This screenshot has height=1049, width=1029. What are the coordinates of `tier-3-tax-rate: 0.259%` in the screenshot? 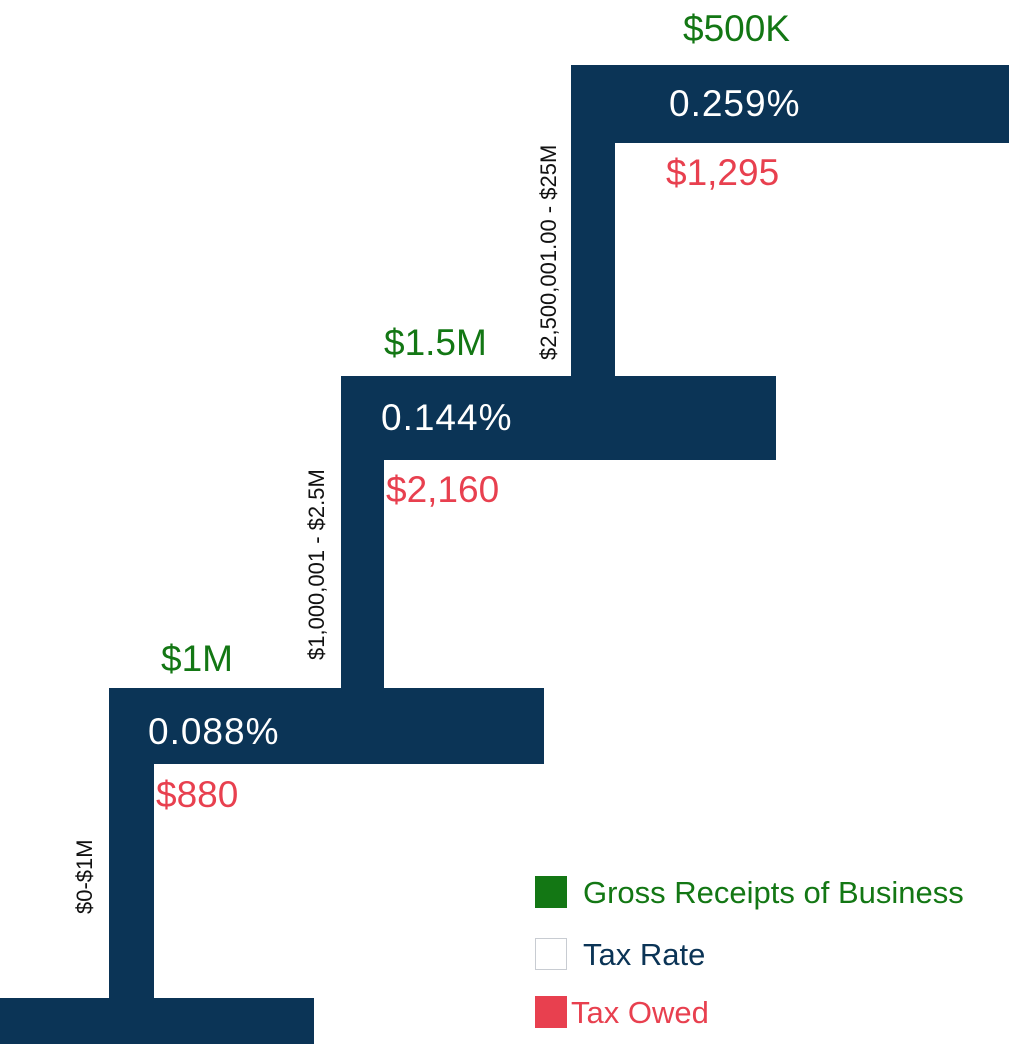 It's located at (735, 103).